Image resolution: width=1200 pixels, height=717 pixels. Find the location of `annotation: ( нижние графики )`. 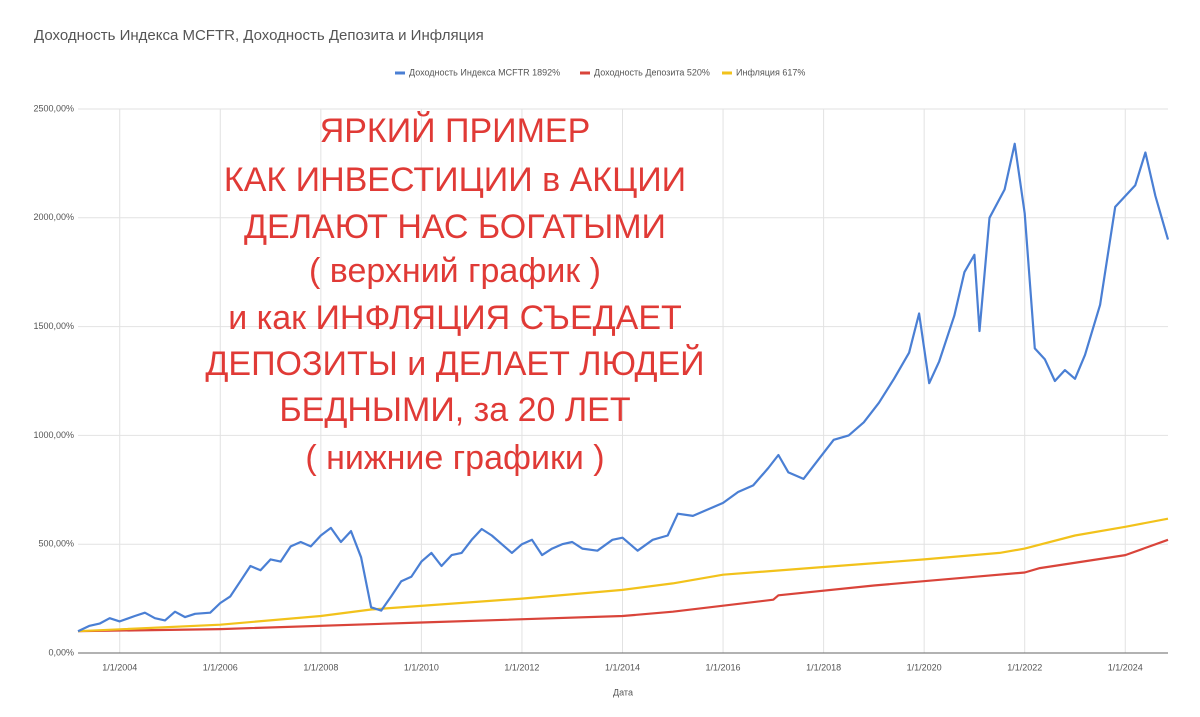

annotation: ( нижние графики ) is located at coordinates (454, 458).